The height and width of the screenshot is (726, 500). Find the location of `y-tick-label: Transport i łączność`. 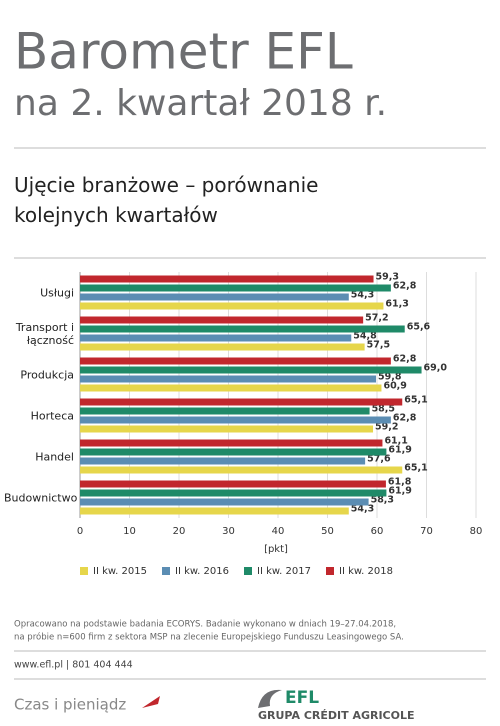

y-tick-label: Transport i łączność is located at coordinates (44, 333).